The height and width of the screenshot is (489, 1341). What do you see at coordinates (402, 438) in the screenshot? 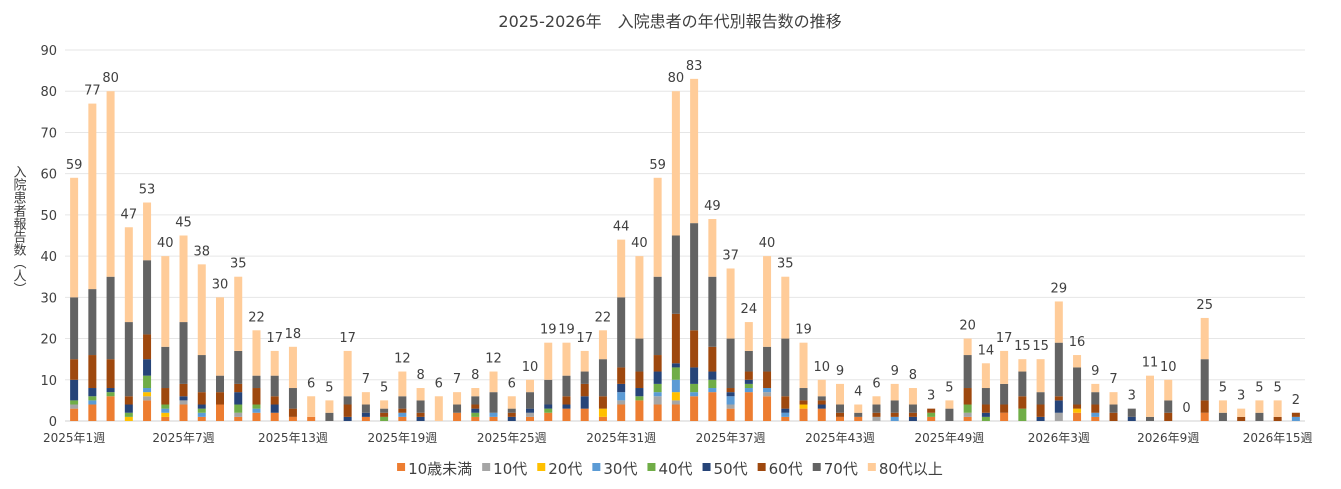
I see `x-tick-label: 2025年19週` at bounding box center [402, 438].